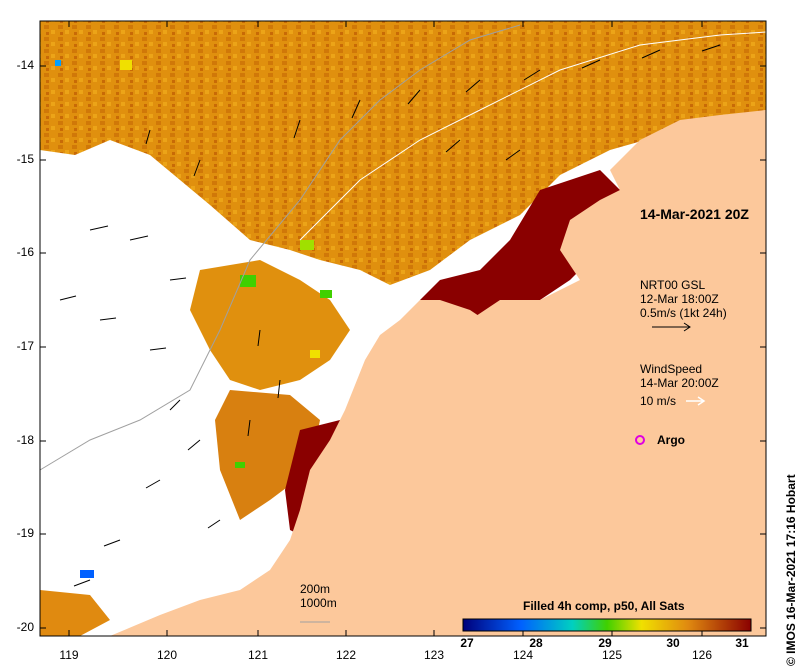  What do you see at coordinates (258, 655) in the screenshot?
I see `x-tick: 121` at bounding box center [258, 655].